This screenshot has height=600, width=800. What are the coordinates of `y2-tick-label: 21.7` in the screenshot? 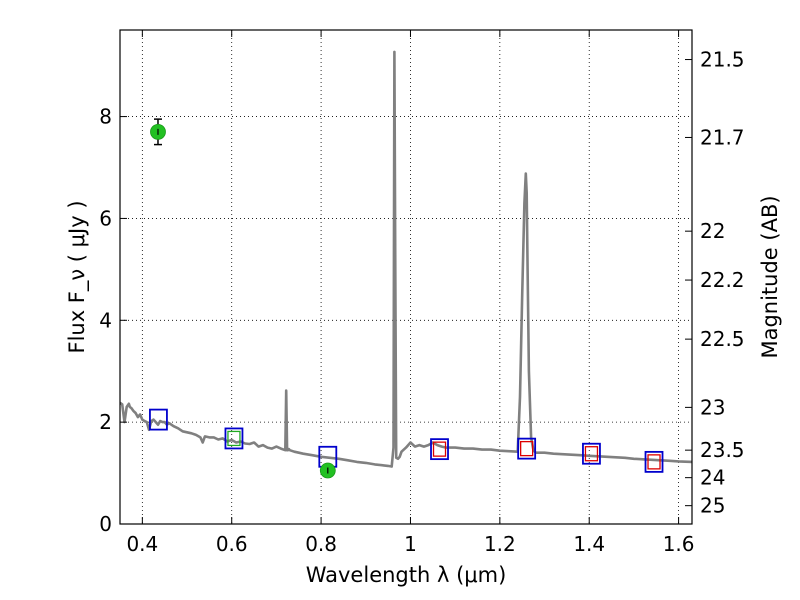 It's located at (722, 137).